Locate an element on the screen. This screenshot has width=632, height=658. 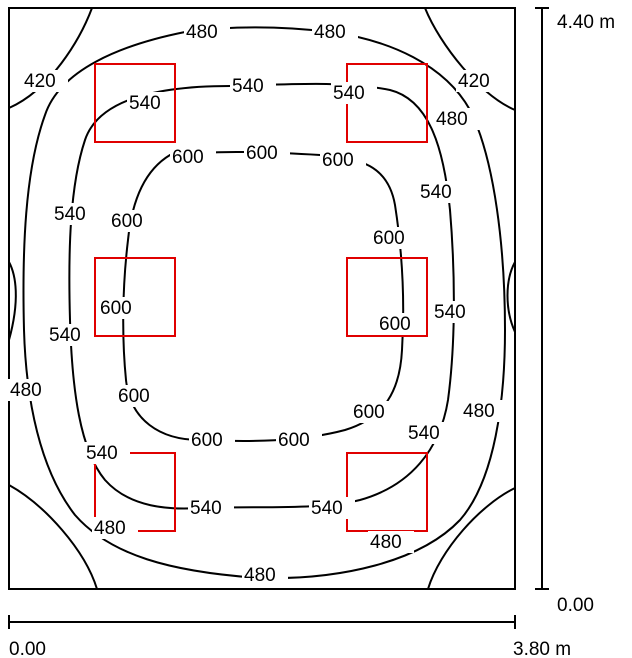
luminaire-top-left is located at coordinates (135, 103).